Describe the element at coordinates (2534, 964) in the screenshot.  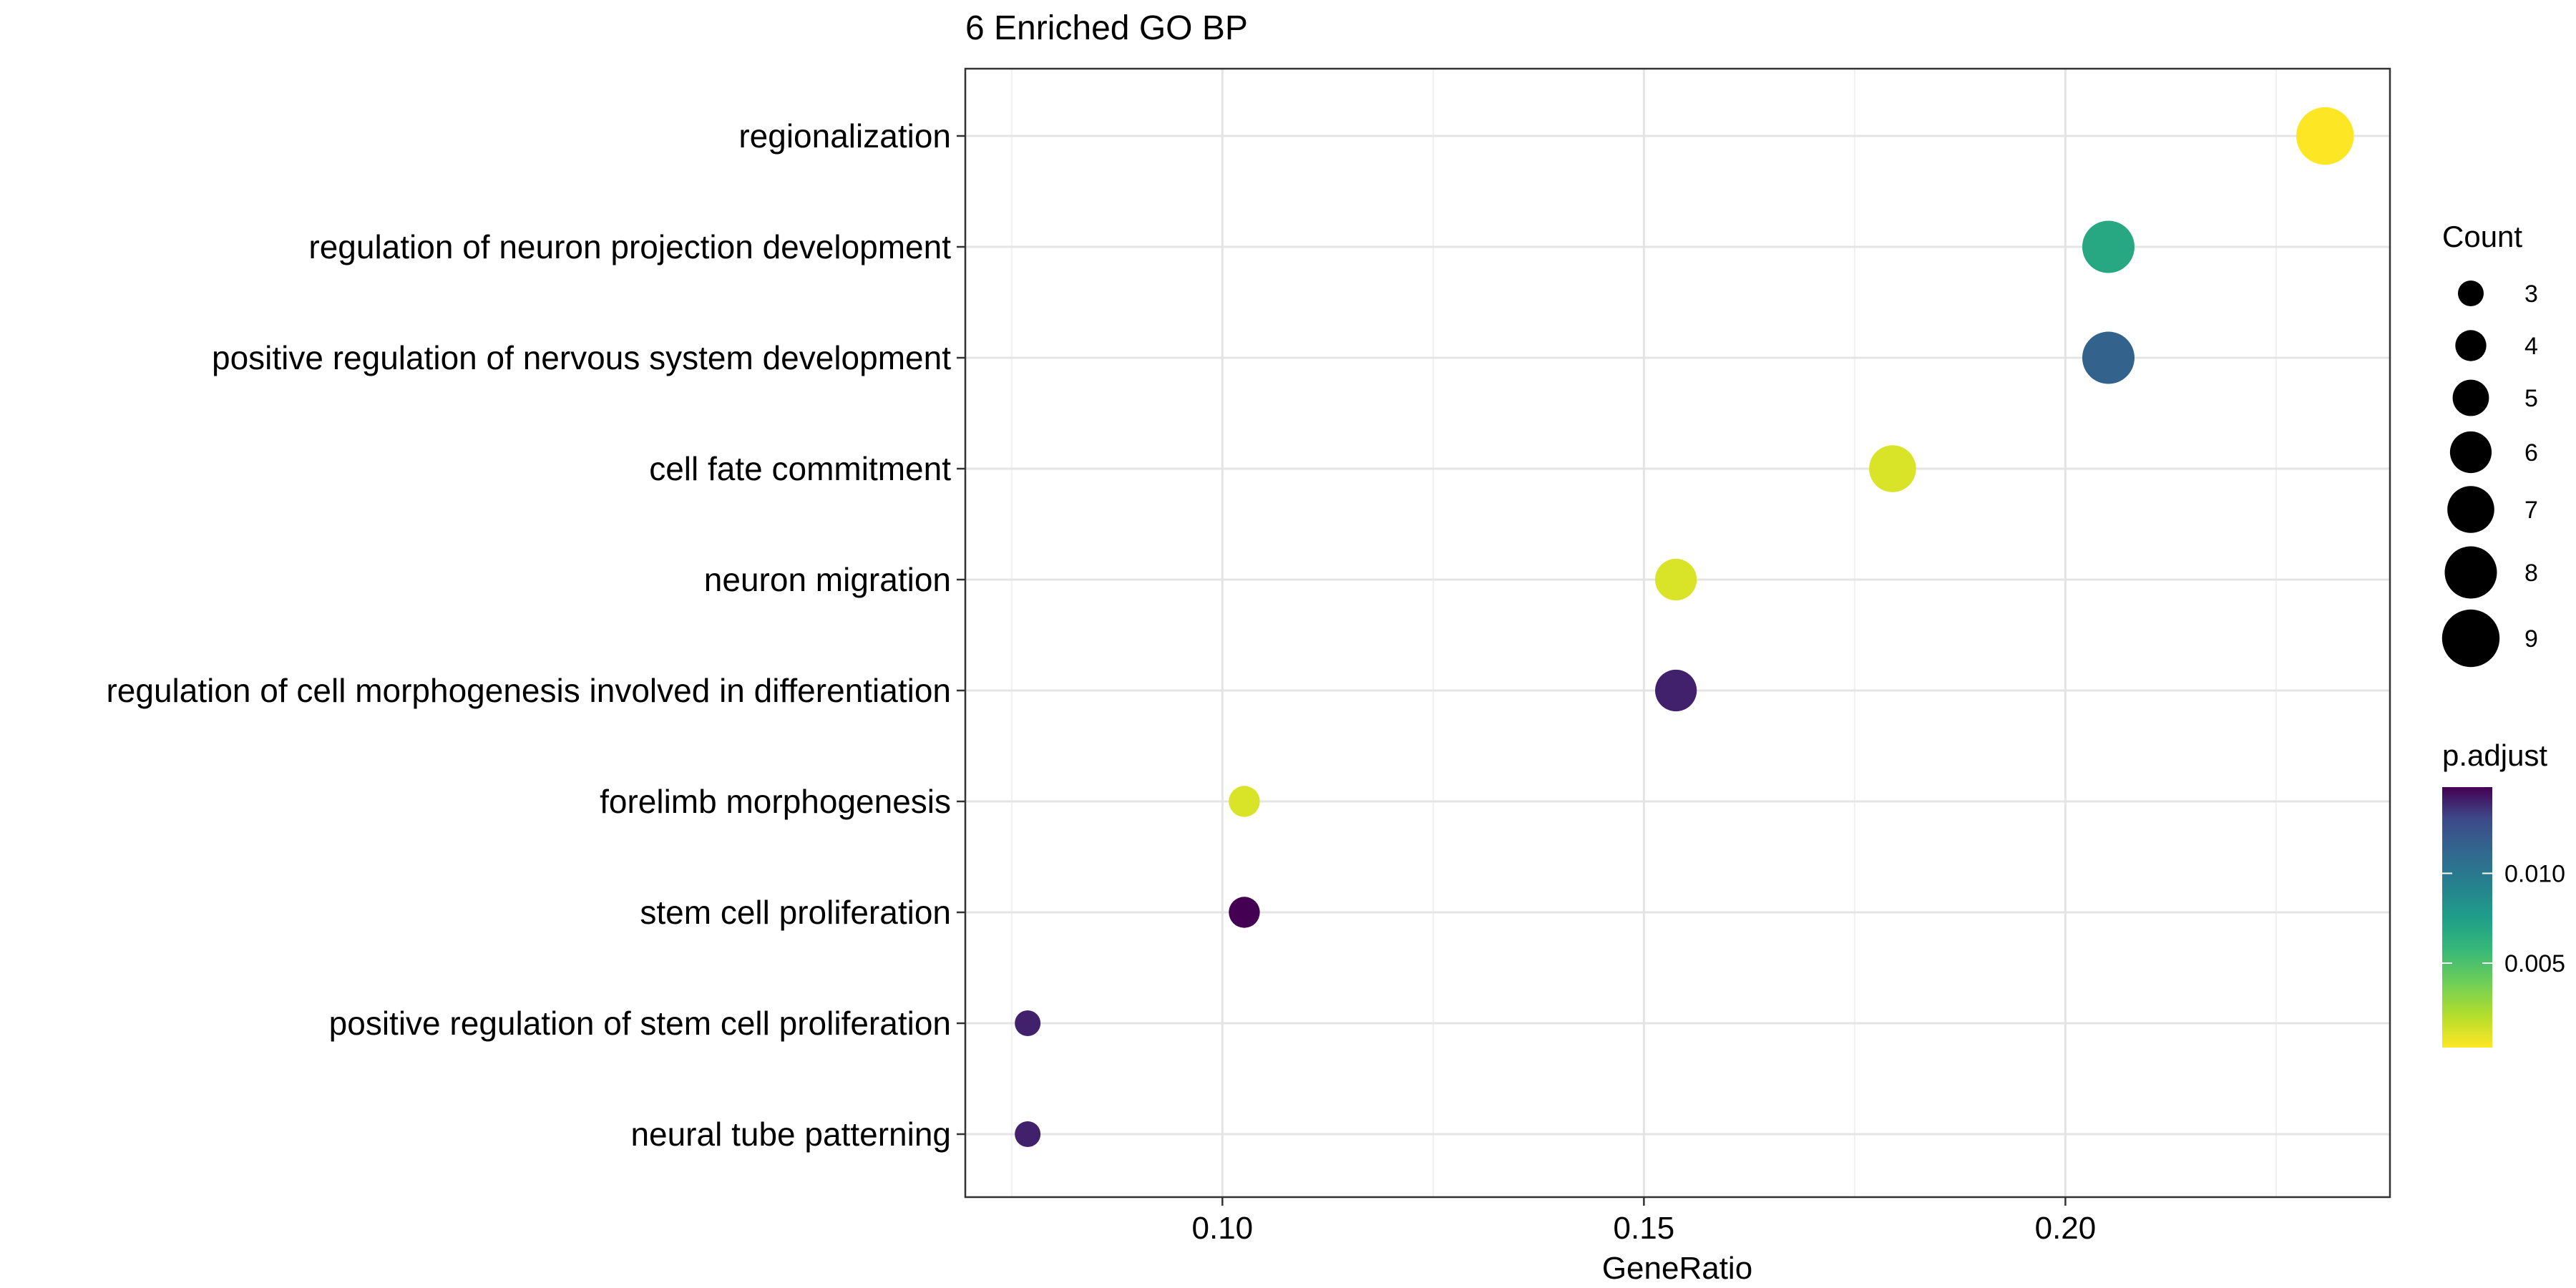
I see `colorbar-tick-label: 0.005` at that location.